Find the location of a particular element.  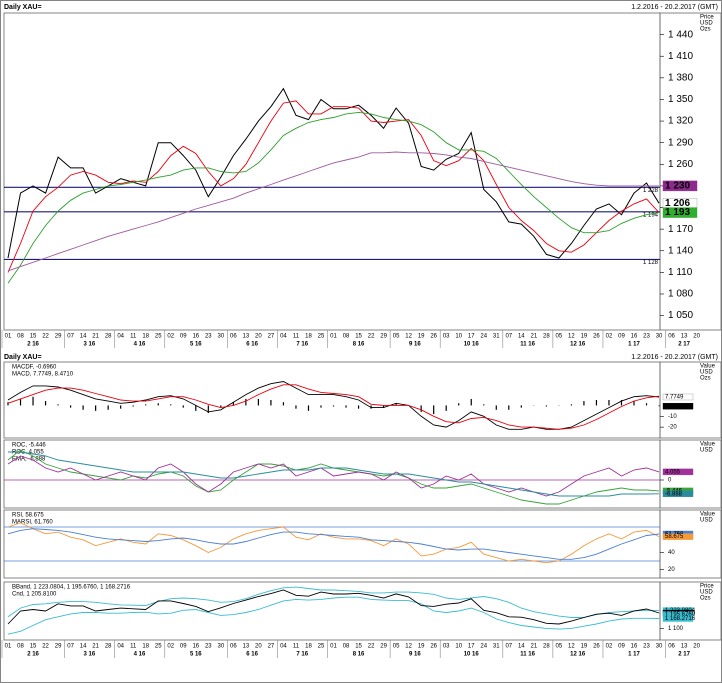

y-tick-label: 1 170 is located at coordinates (680, 229).